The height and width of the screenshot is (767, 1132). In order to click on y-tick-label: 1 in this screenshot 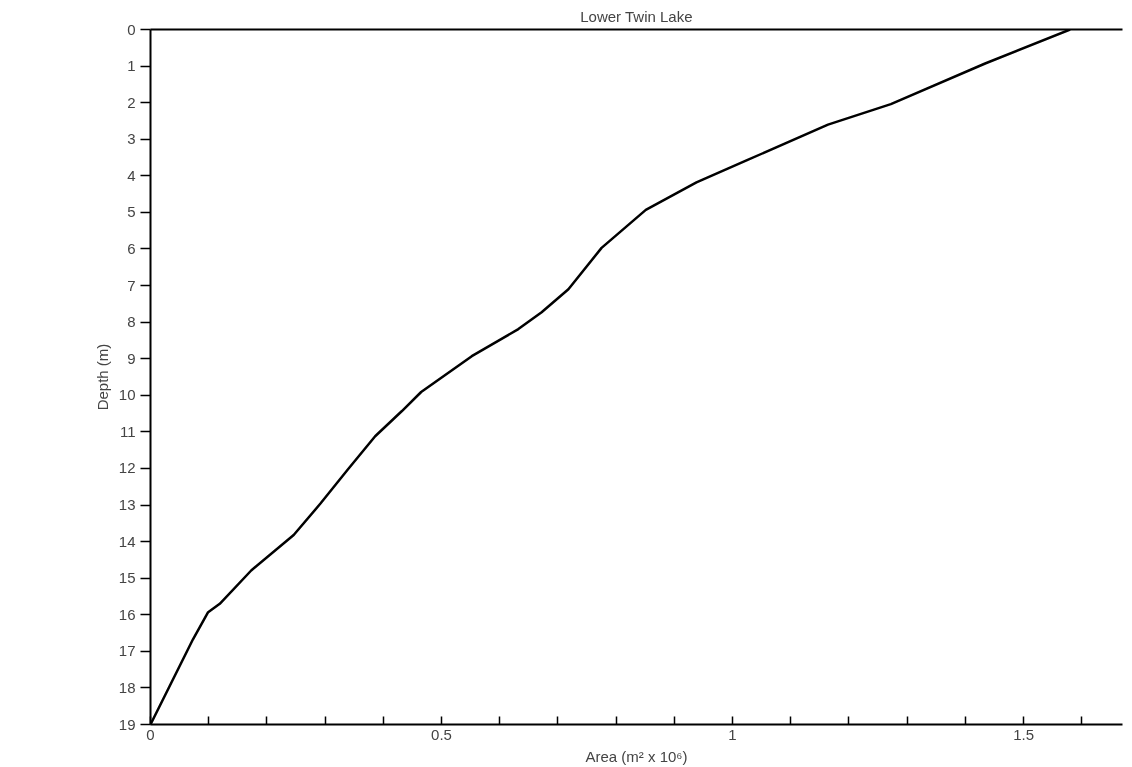, I will do `click(131, 66)`.